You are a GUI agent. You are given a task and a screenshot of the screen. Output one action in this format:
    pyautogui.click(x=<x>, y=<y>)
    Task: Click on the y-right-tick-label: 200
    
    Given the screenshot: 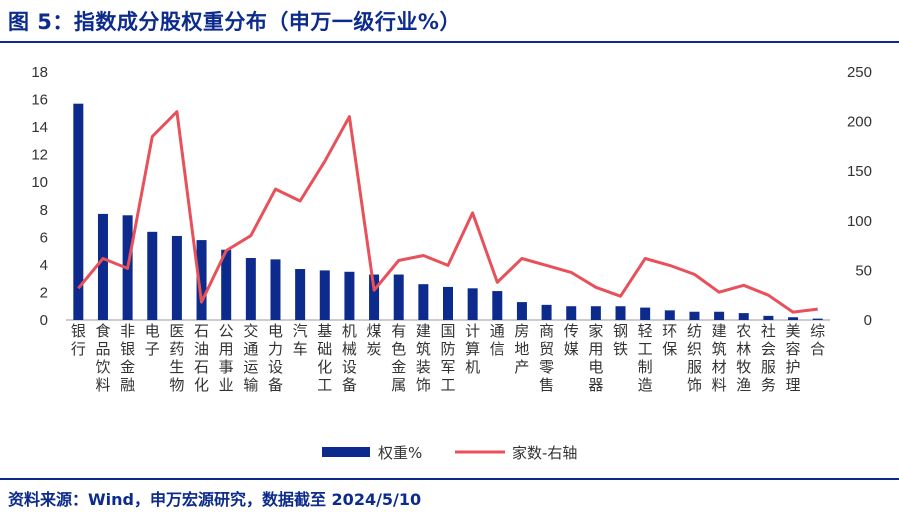 What is the action you would take?
    pyautogui.click(x=859, y=122)
    